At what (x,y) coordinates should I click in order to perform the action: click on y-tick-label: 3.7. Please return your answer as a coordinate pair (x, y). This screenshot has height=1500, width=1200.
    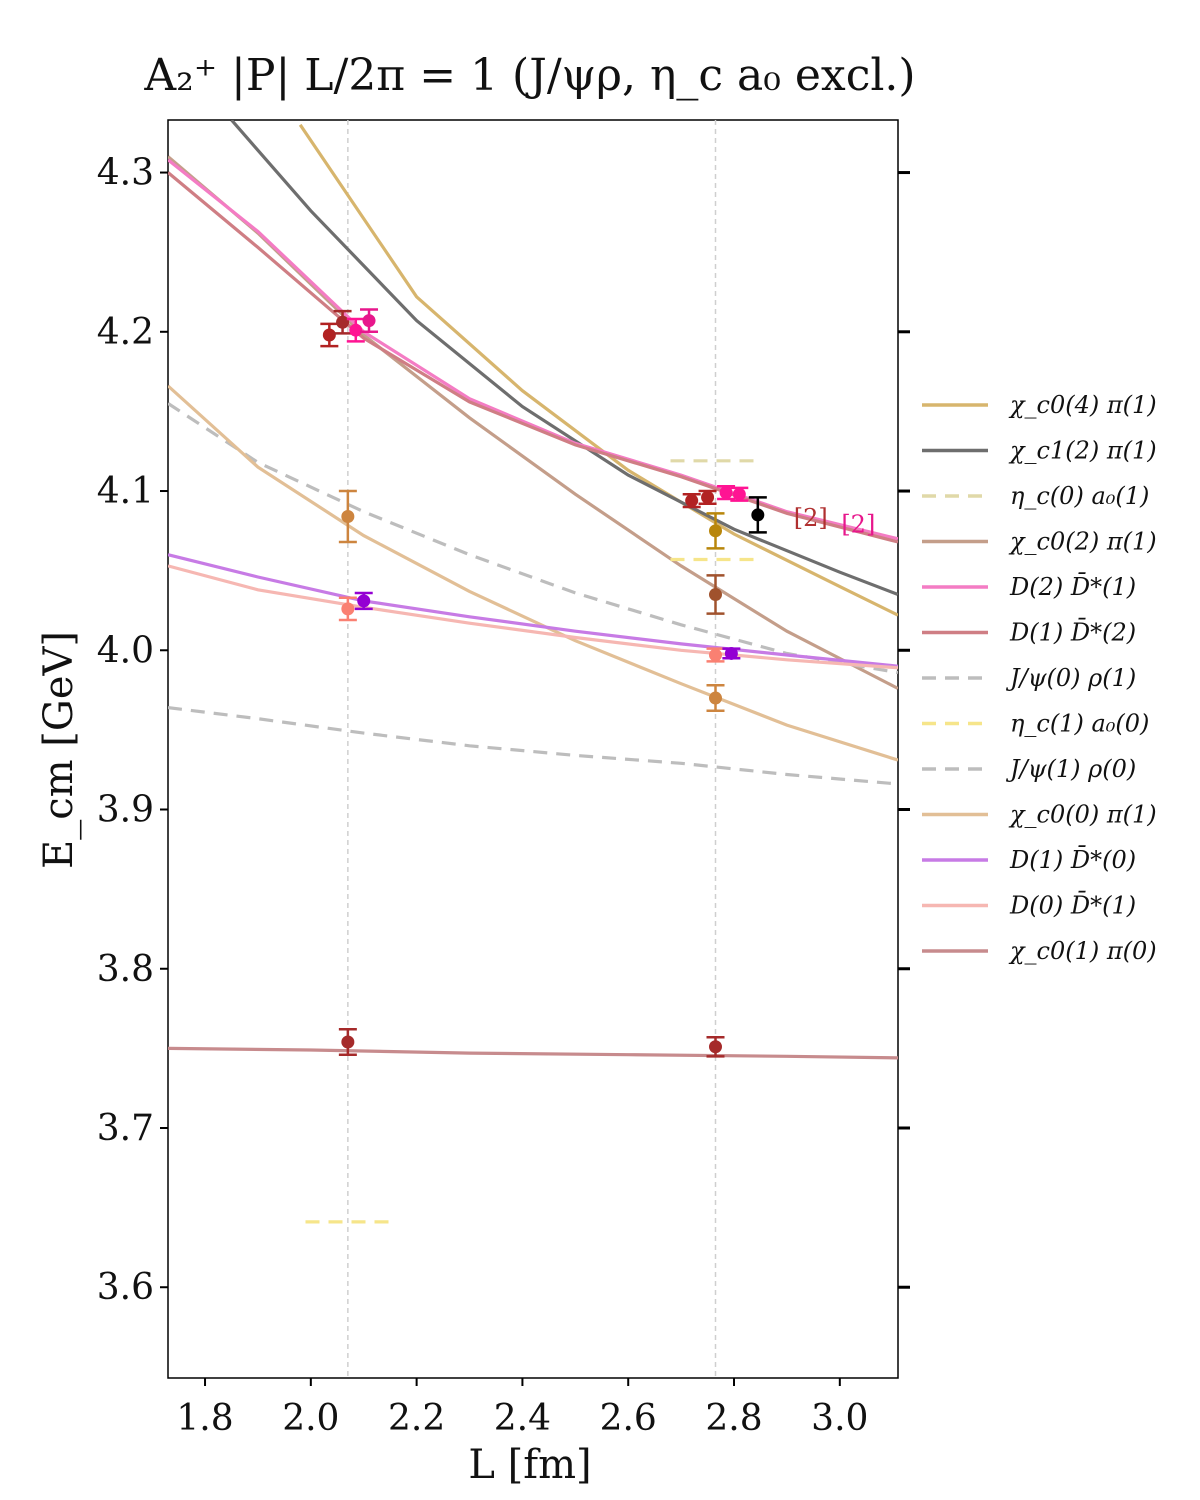
    Looking at the image, I should click on (125, 1128).